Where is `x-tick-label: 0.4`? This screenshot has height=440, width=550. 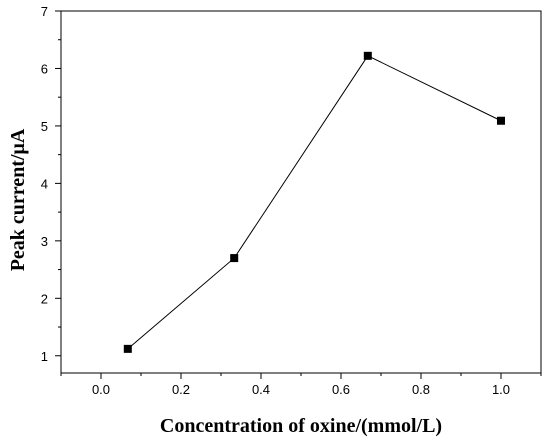 x-tick-label: 0.4 is located at coordinates (261, 389).